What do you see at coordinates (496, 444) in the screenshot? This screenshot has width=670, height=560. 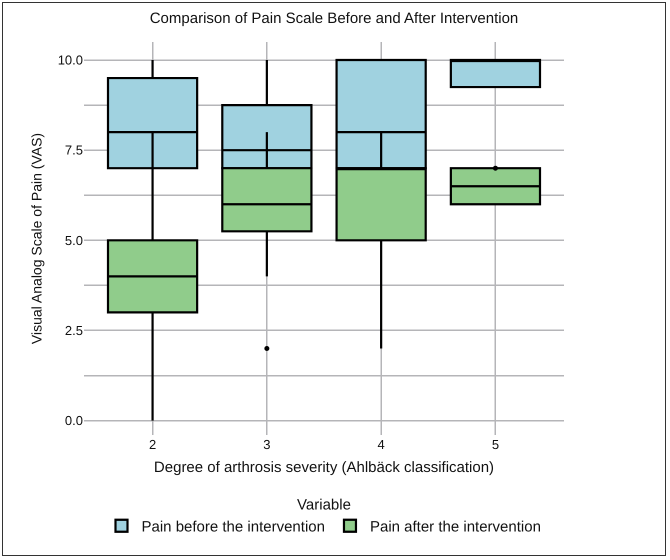 I see `x-tick-label: 5` at bounding box center [496, 444].